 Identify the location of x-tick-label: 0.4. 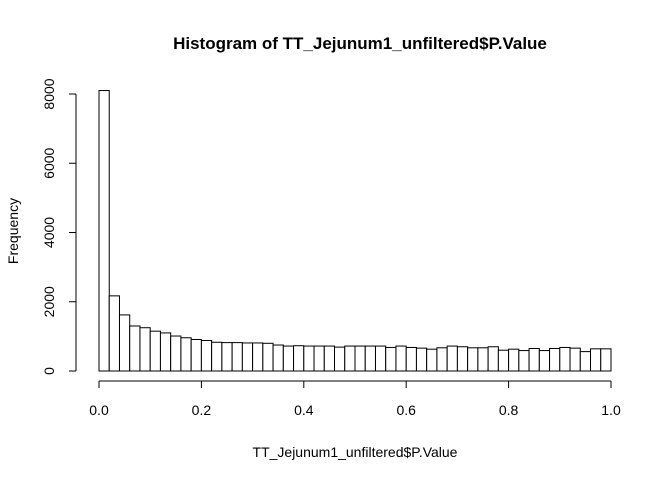
(304, 410).